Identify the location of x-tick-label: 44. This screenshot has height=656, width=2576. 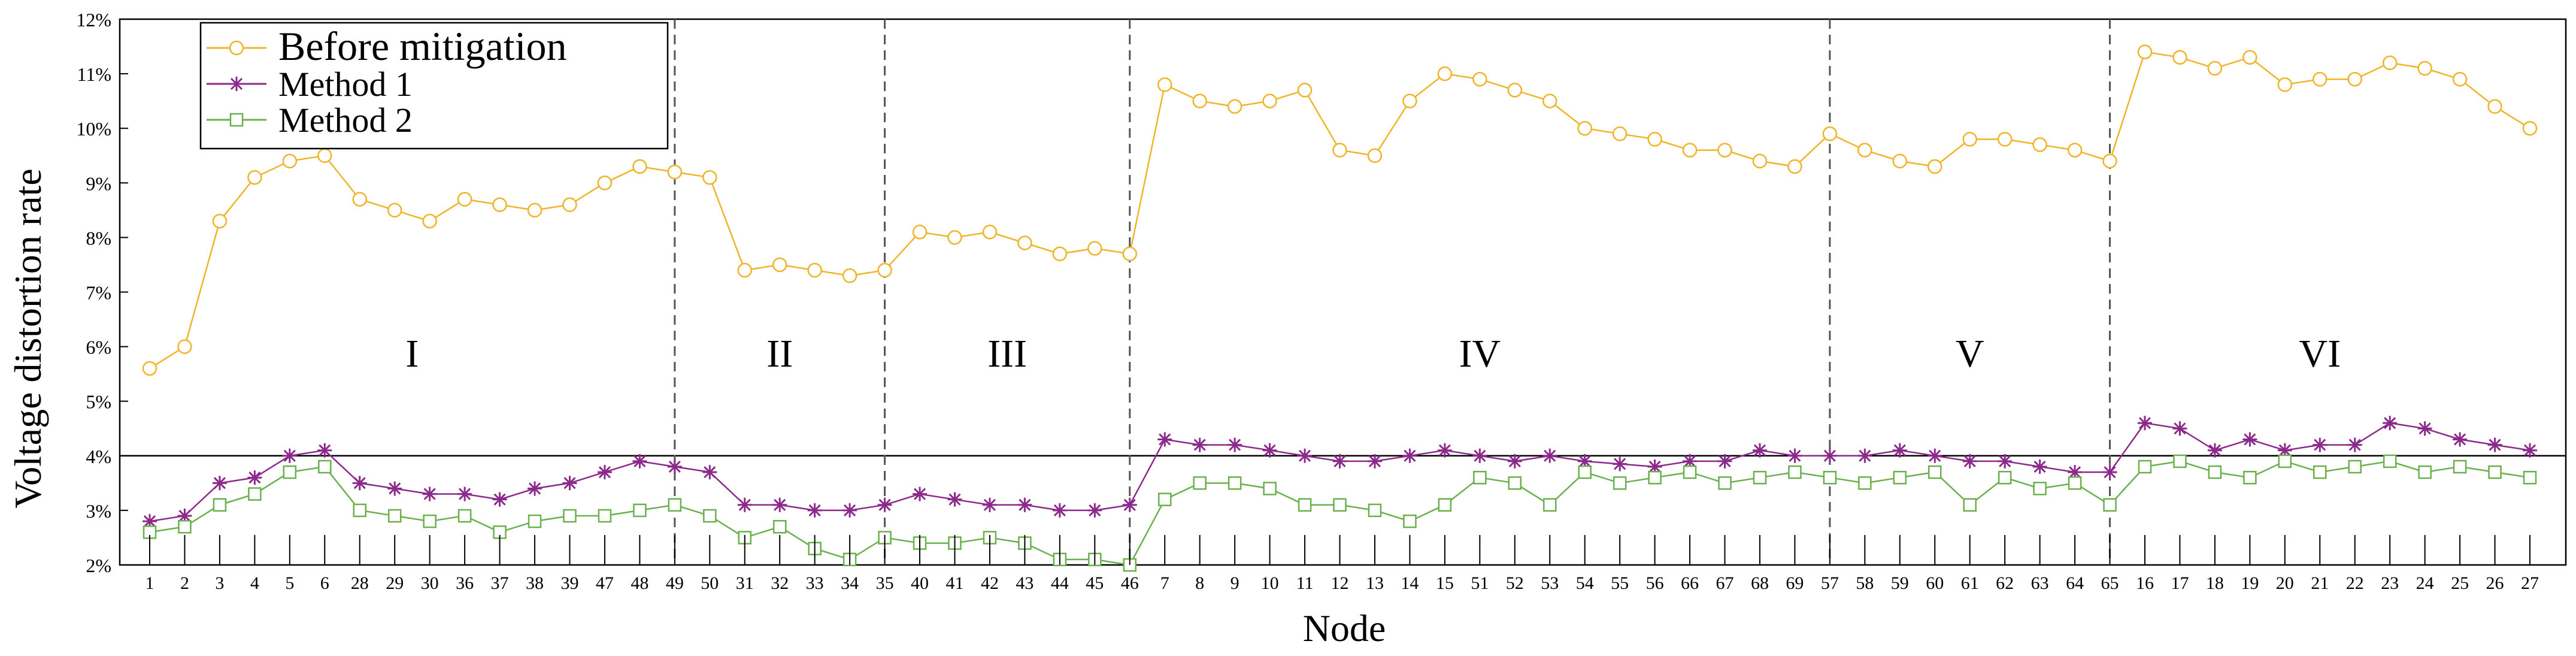
(1060, 583).